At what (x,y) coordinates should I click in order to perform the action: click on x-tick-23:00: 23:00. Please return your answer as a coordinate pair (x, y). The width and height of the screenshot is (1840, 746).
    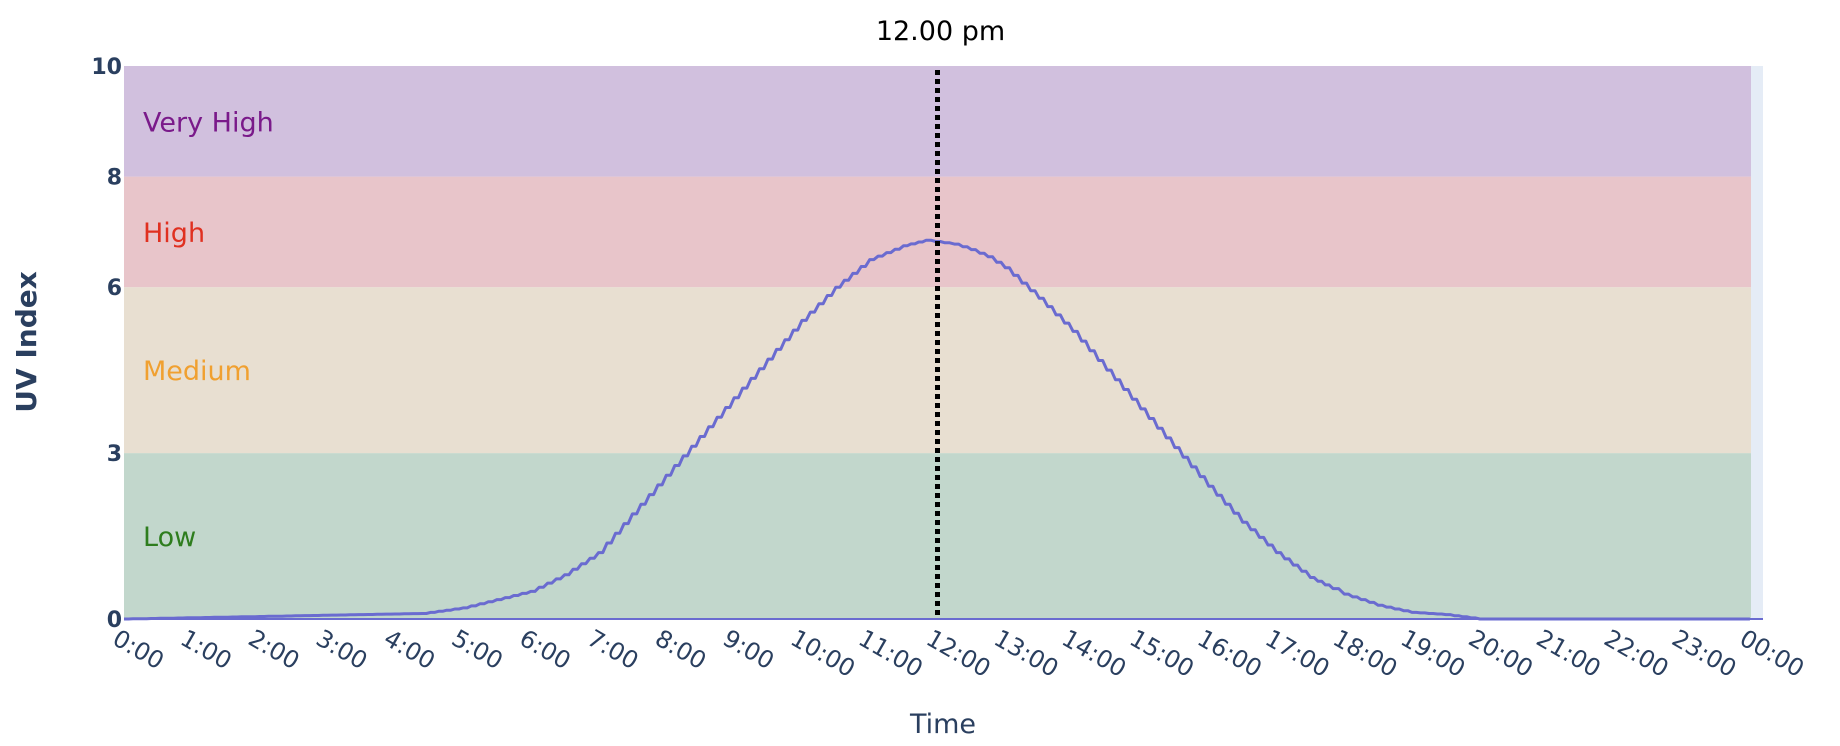
    Looking at the image, I should click on (1704, 653).